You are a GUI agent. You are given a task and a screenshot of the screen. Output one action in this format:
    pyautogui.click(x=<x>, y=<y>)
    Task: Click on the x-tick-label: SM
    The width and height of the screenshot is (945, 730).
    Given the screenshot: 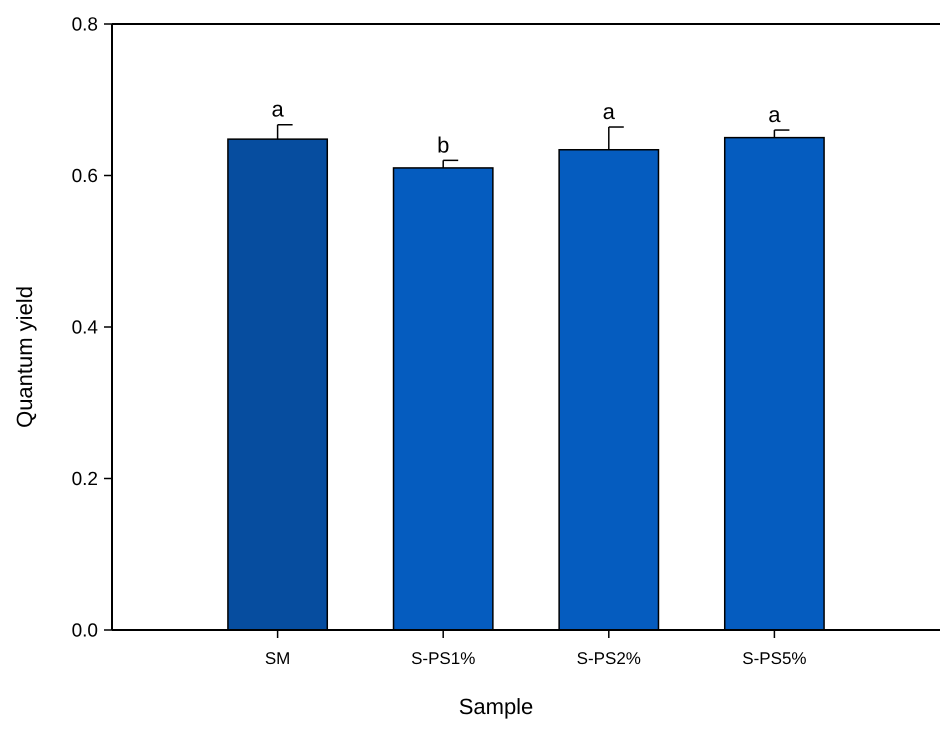 What is the action you would take?
    pyautogui.click(x=277, y=658)
    